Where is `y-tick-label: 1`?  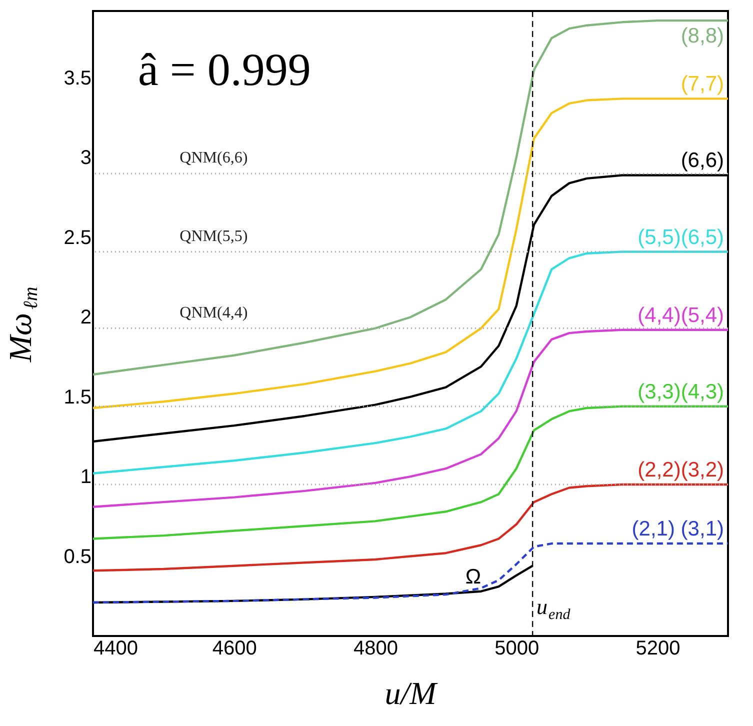 y-tick-label: 1 is located at coordinates (86, 477).